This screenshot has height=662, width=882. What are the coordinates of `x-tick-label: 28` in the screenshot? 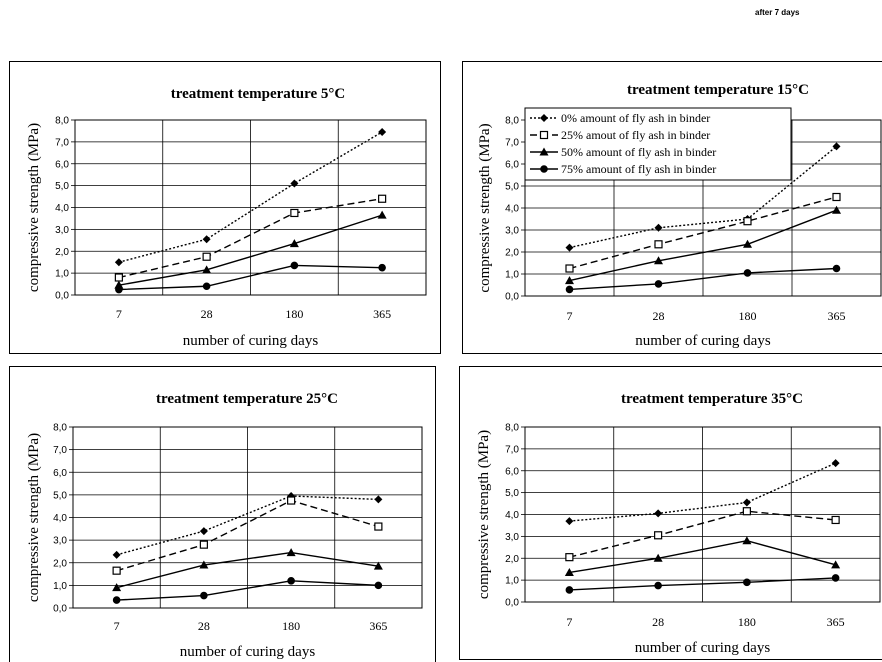 It's located at (658, 622).